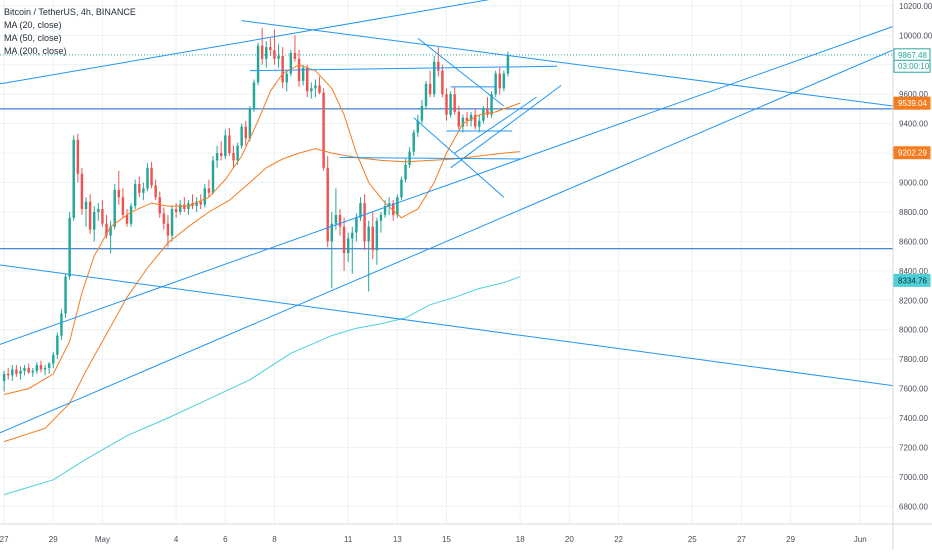 This screenshot has width=932, height=555. I want to click on y-tick-label: 8000.00, so click(913, 330).